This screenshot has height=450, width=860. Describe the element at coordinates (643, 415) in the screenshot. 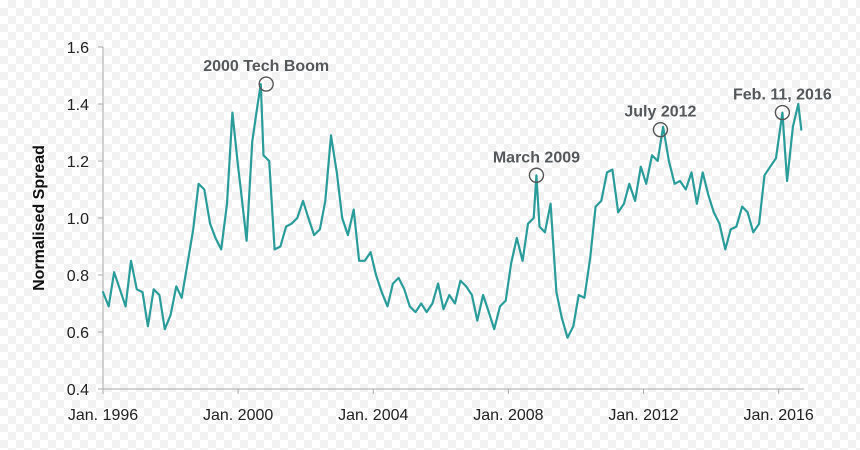

I see `x-tick-label: Jan. 2012` at that location.